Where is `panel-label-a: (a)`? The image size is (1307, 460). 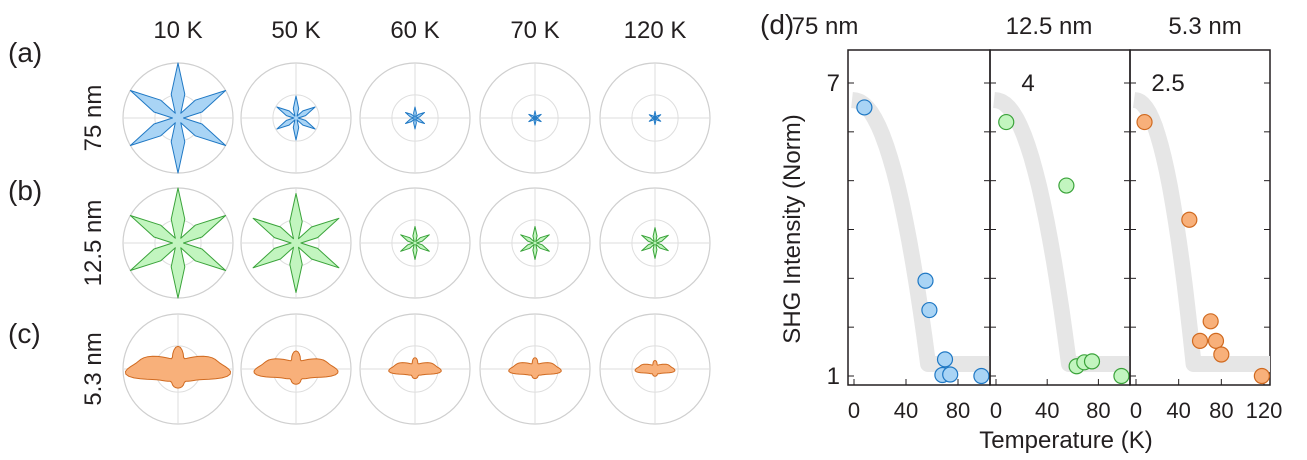 panel-label-a: (a) is located at coordinates (25, 52).